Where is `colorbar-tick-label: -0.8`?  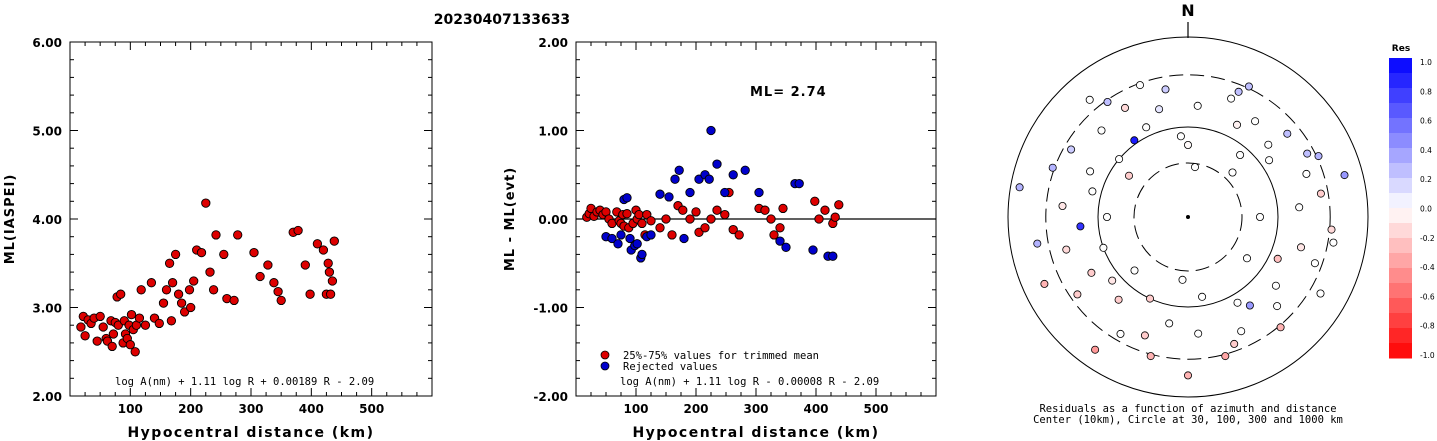 colorbar-tick-label: -0.8 is located at coordinates (1427, 326).